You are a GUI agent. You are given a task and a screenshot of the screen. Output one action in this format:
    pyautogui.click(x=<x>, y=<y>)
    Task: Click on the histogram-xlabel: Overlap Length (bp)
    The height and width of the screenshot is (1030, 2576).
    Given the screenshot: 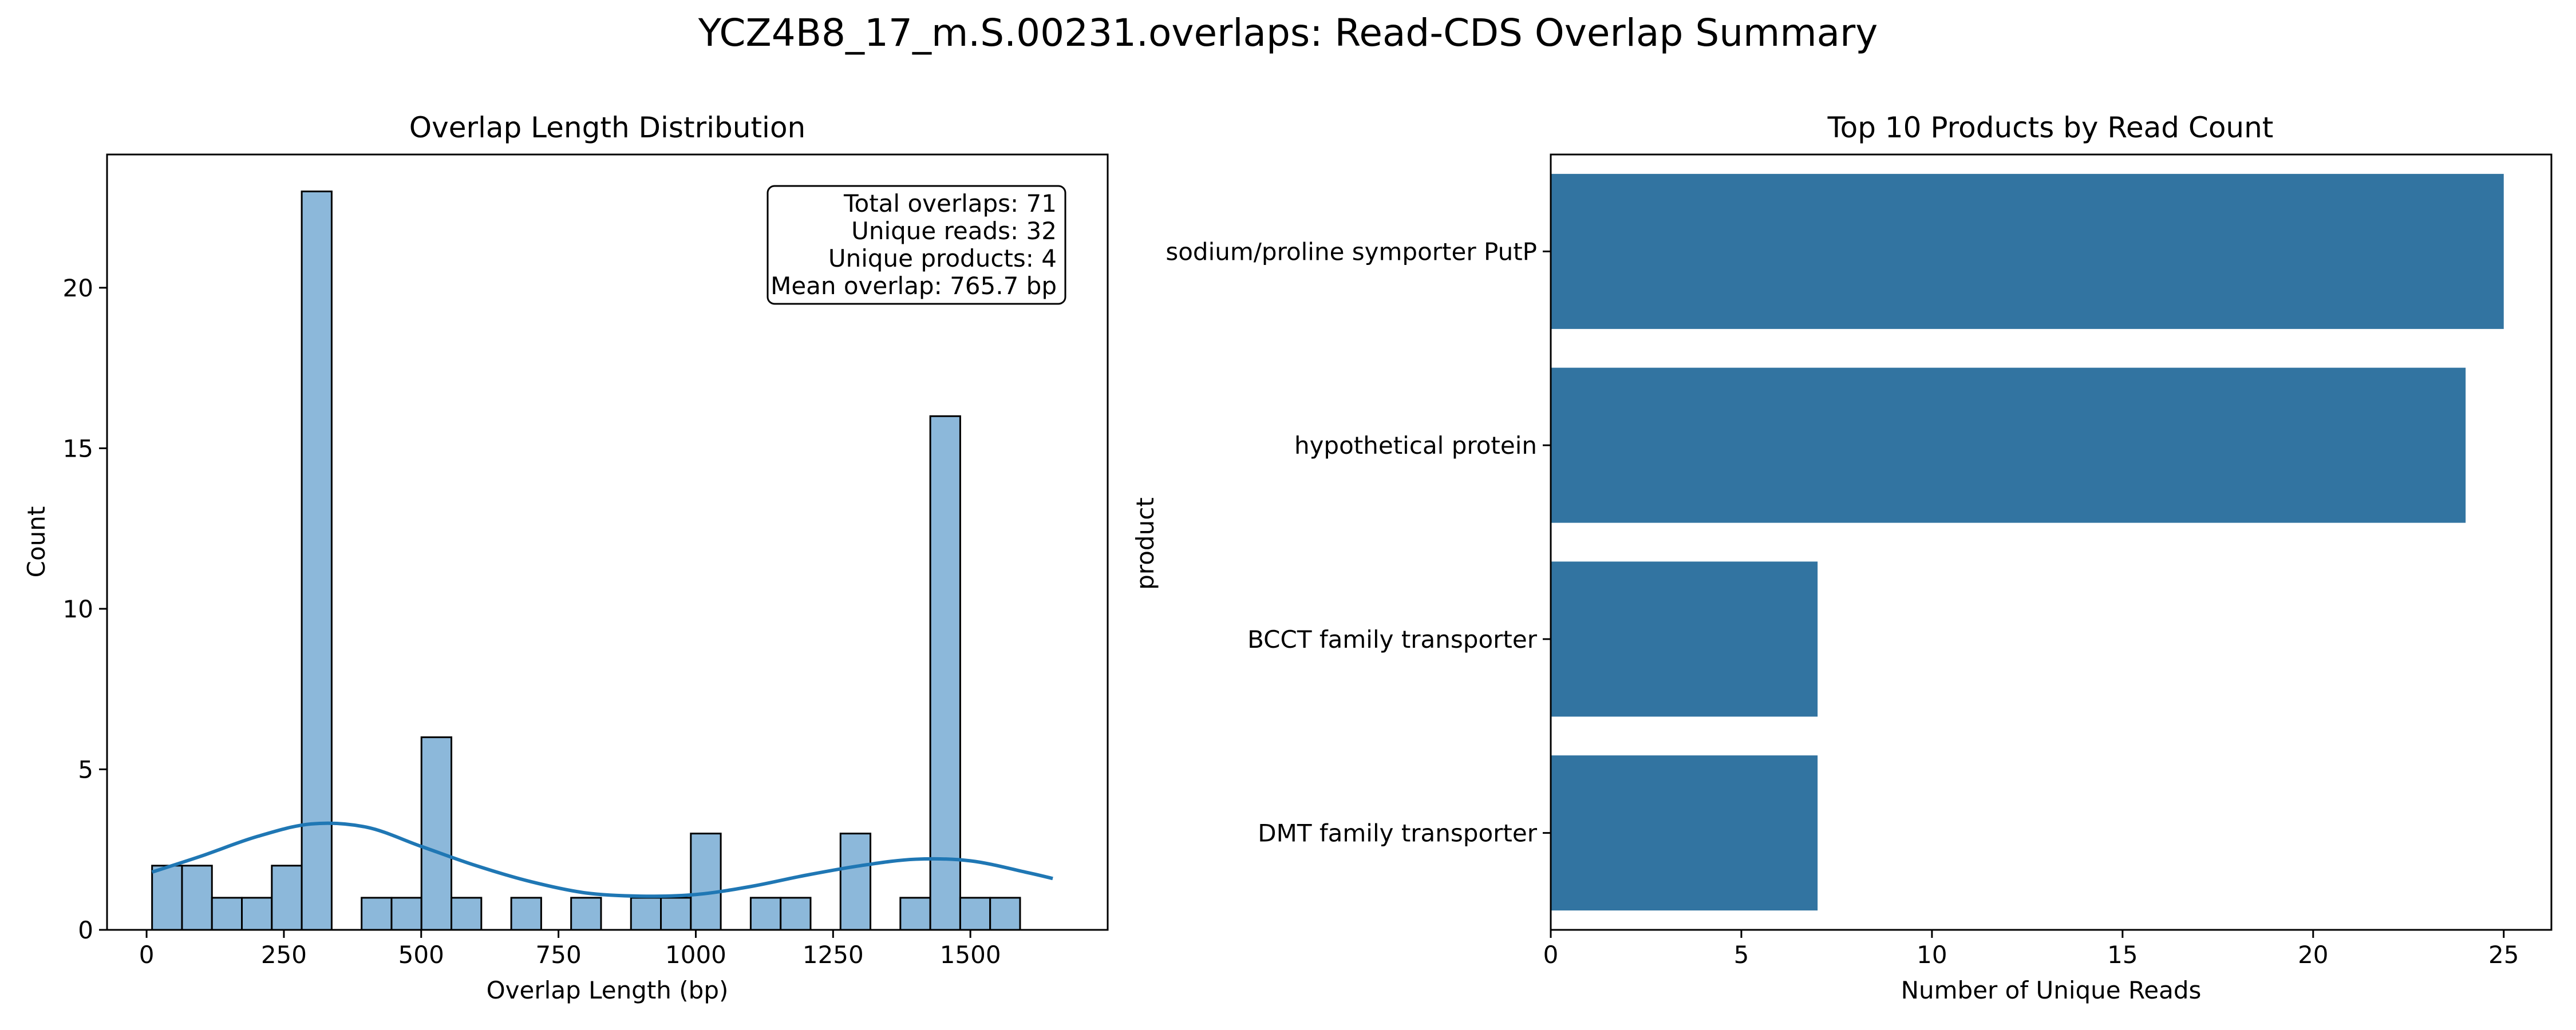 What is the action you would take?
    pyautogui.click(x=608, y=990)
    